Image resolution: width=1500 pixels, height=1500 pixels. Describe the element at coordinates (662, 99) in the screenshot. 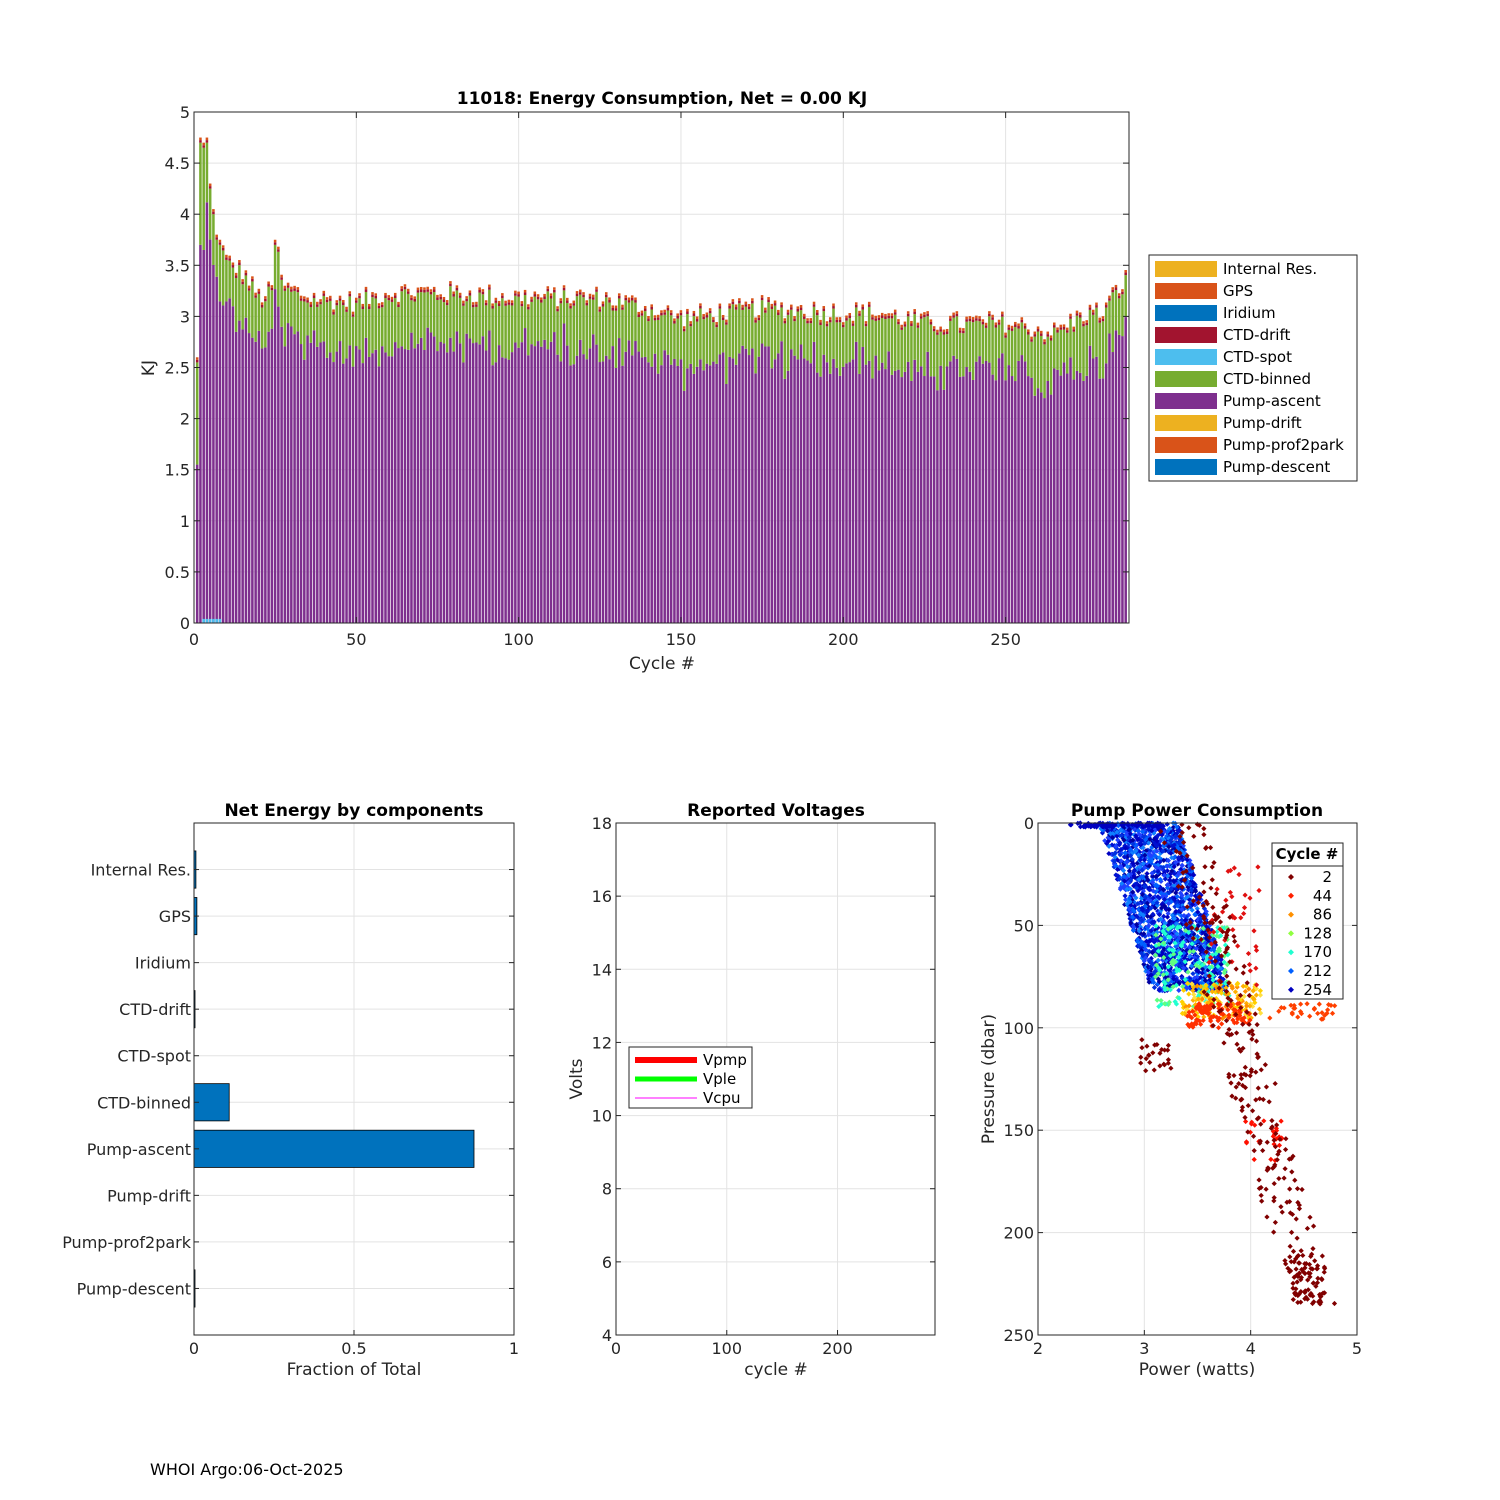

I see `top-chart-title: 11018: Energy Consumption, Net = 0.00 KJ` at that location.